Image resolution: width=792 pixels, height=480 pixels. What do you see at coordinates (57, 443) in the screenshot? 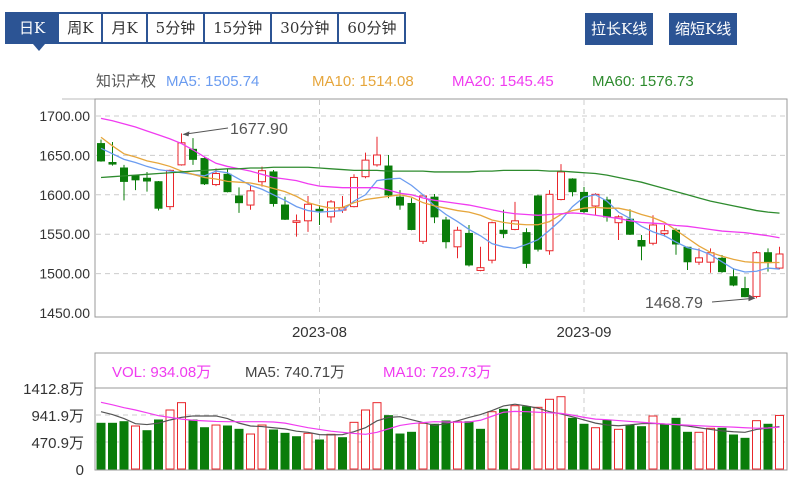
I see `volume-tick-label: 470.9万` at bounding box center [57, 443].